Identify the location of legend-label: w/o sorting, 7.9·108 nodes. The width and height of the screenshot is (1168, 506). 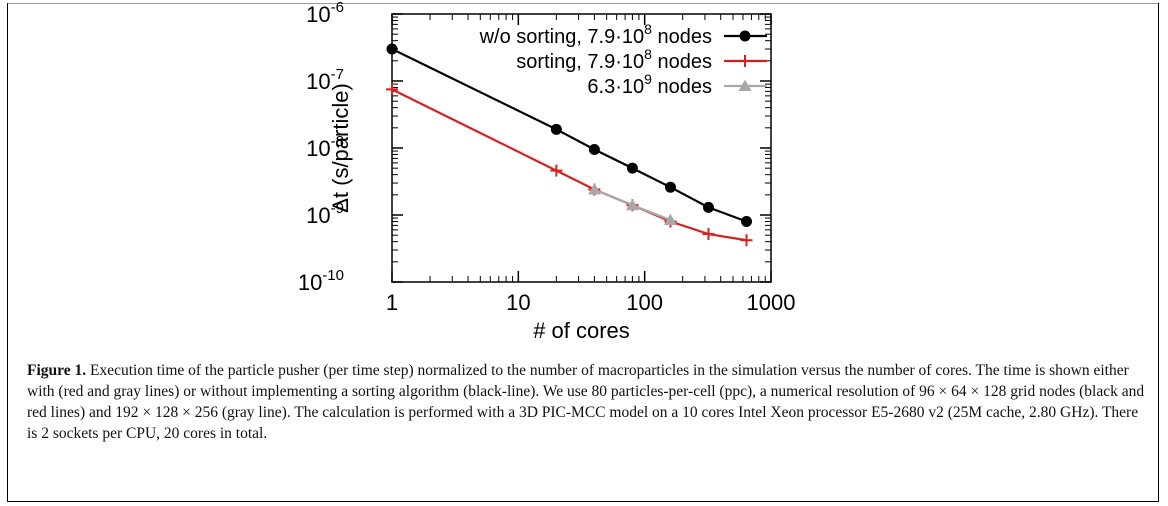
(595, 34).